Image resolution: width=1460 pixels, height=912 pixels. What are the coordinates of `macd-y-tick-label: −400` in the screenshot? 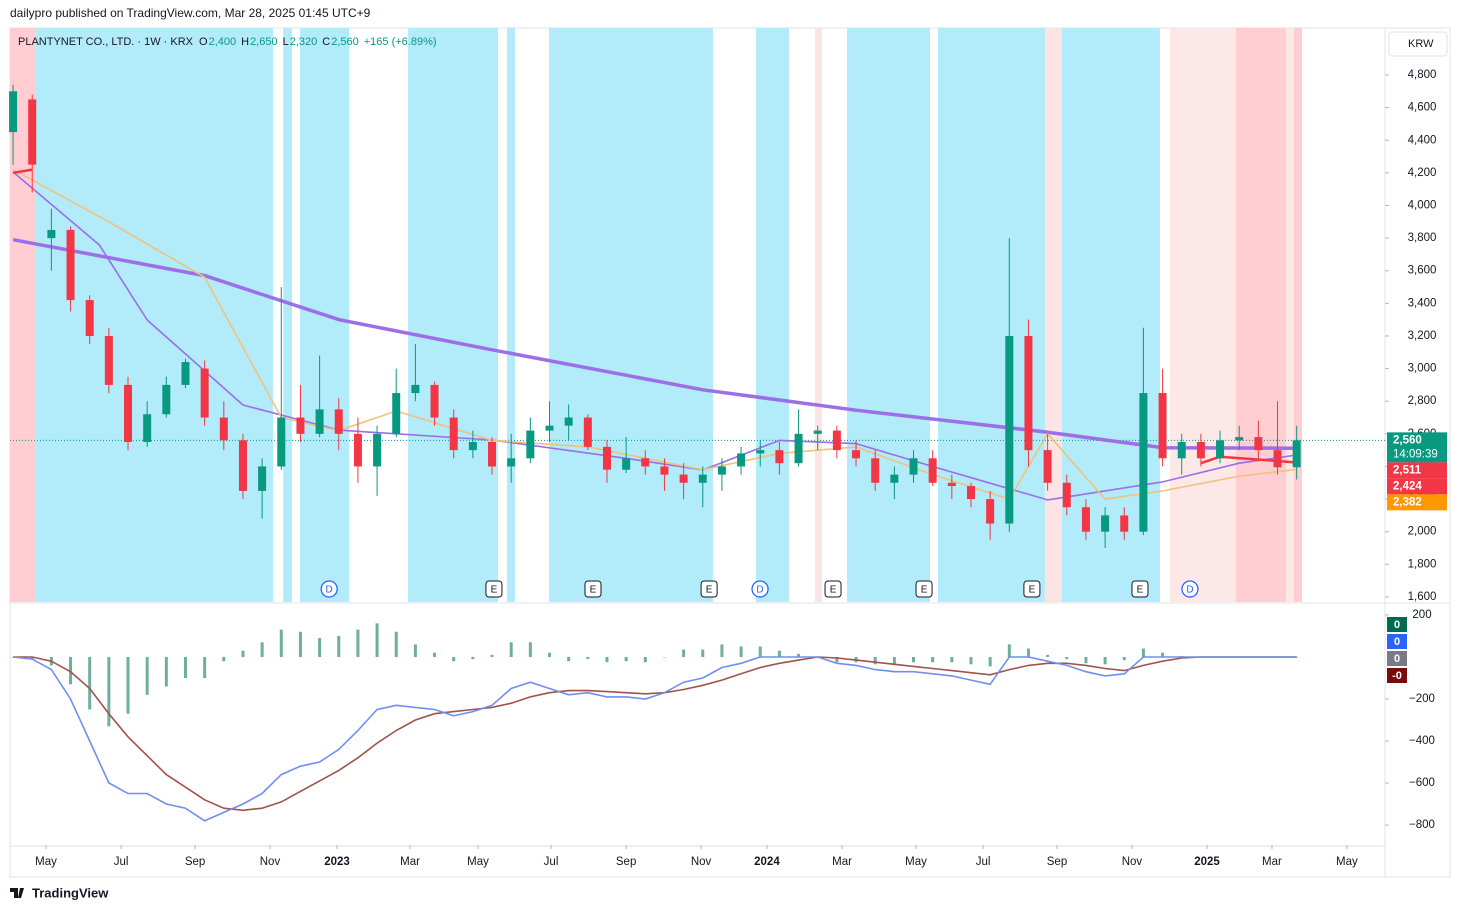 It's located at (1422, 741).